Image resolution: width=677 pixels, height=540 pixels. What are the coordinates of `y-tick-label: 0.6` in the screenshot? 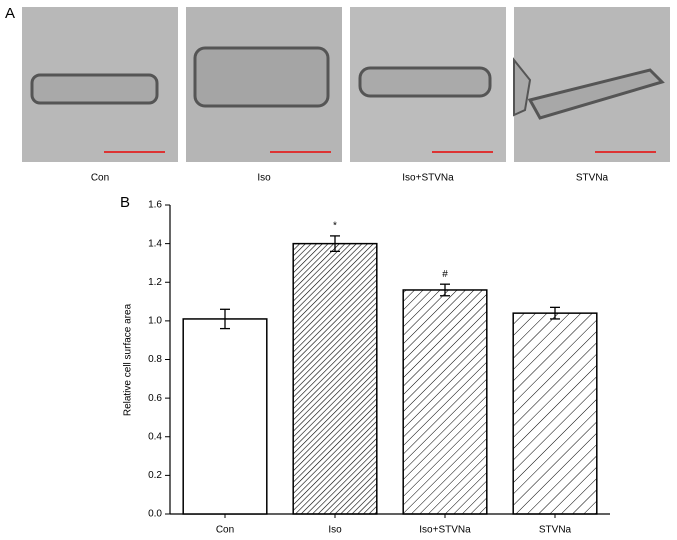 It's located at (155, 398).